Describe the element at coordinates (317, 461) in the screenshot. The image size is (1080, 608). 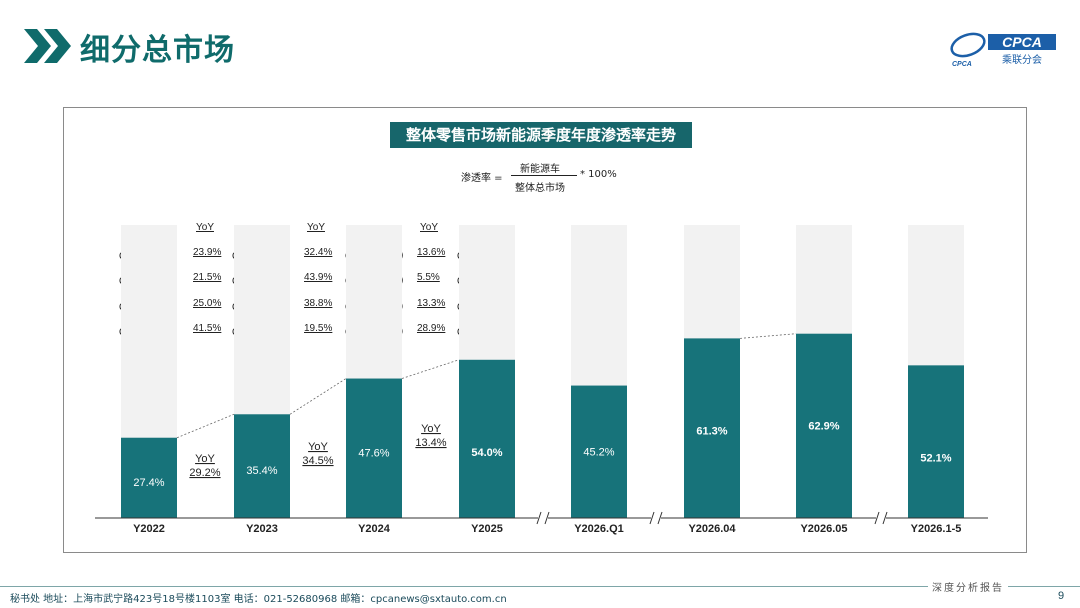
I see `annual-yoy-value: 34.5%` at that location.